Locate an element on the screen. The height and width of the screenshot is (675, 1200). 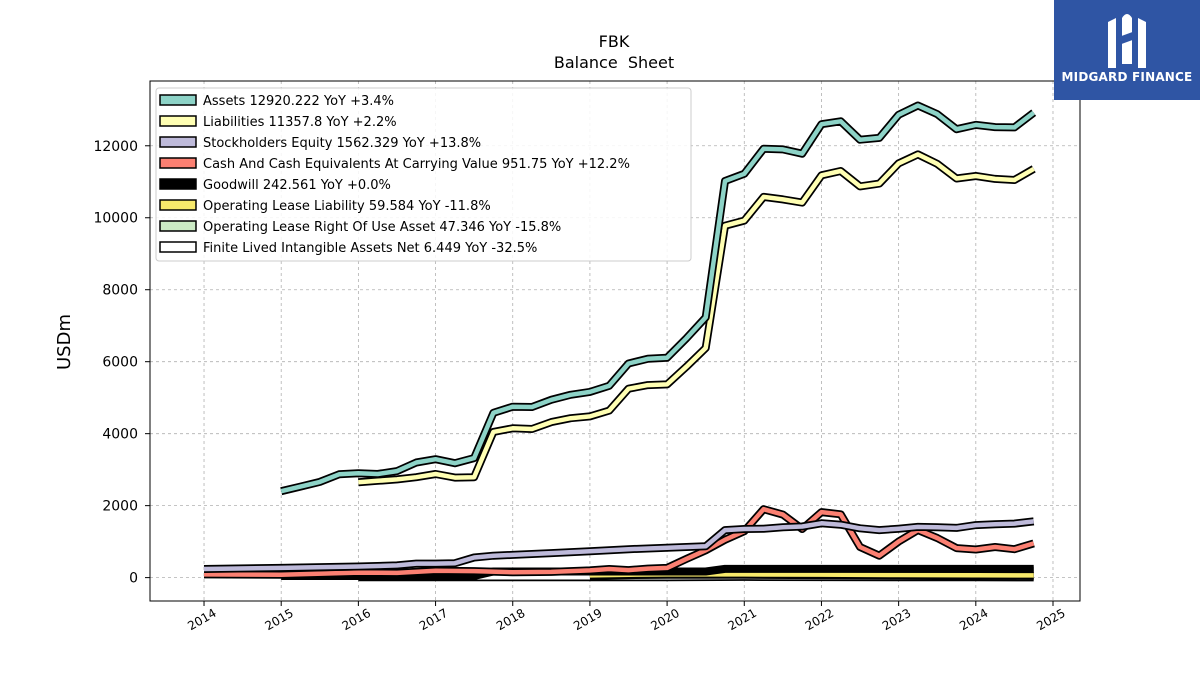
y-axis-label: USDm is located at coordinates (64, 342).